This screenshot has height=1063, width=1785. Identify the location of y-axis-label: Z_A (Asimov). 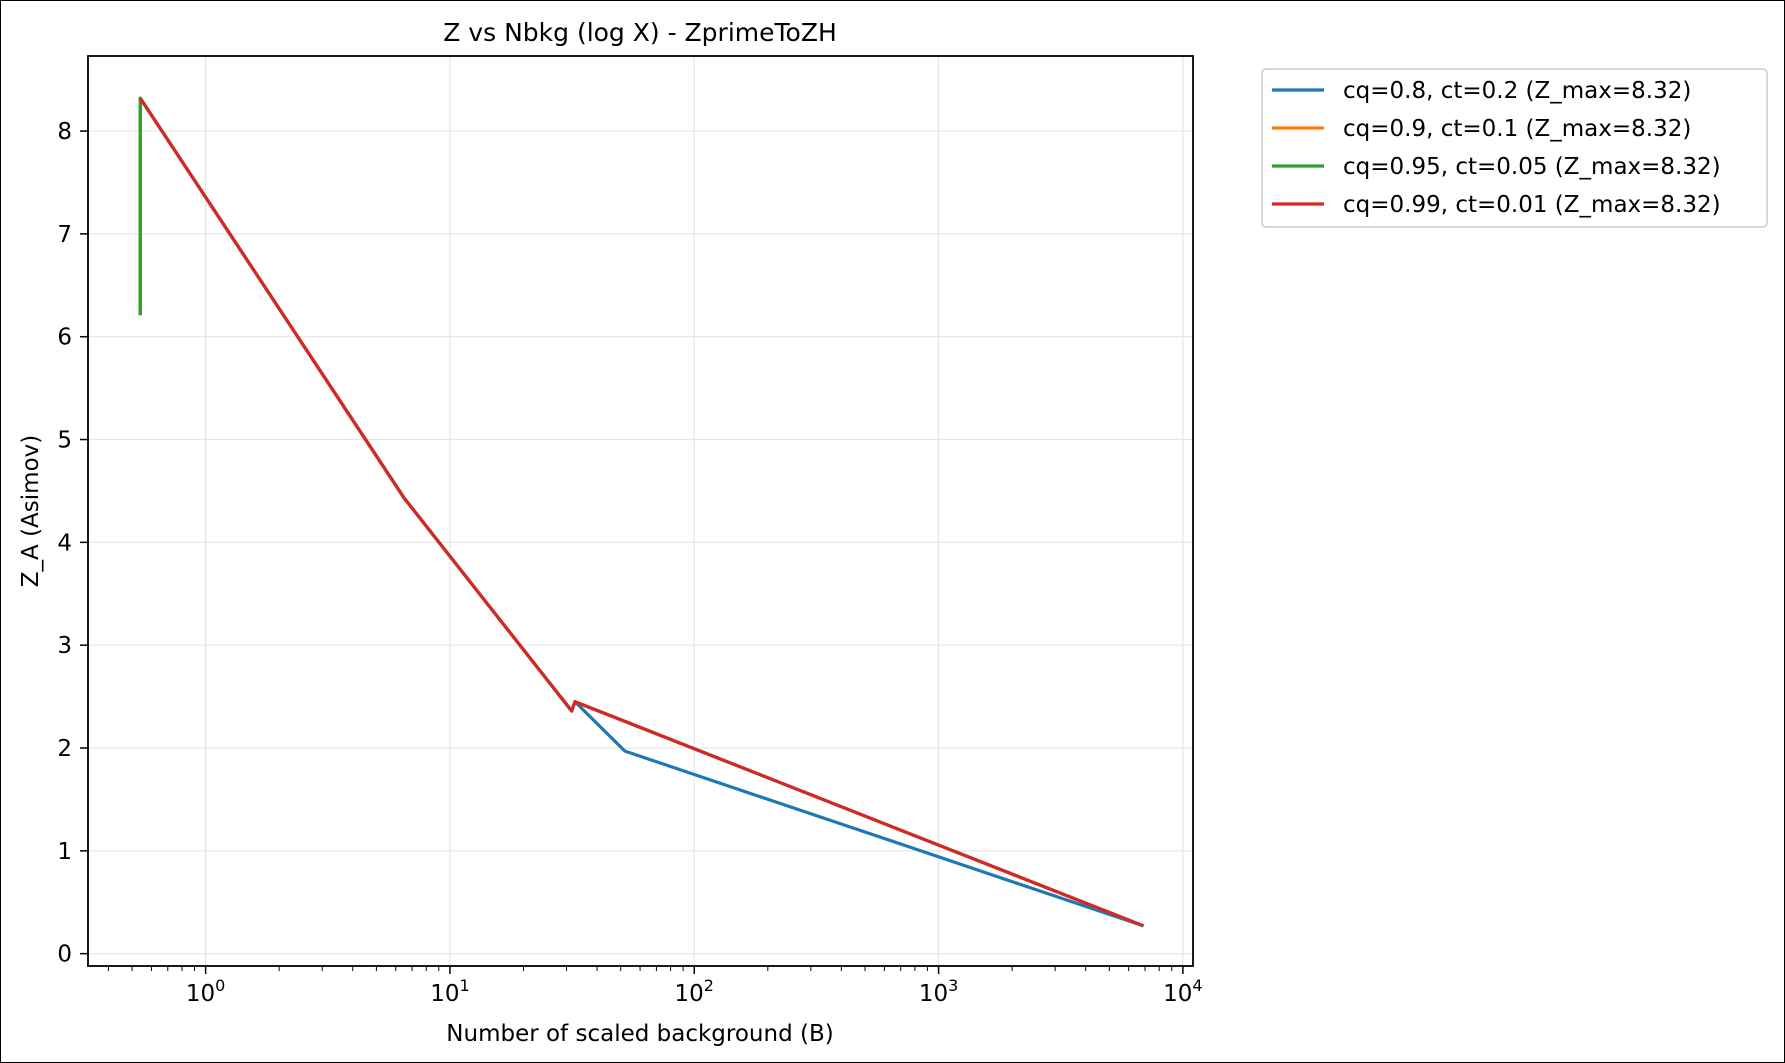
(31, 511).